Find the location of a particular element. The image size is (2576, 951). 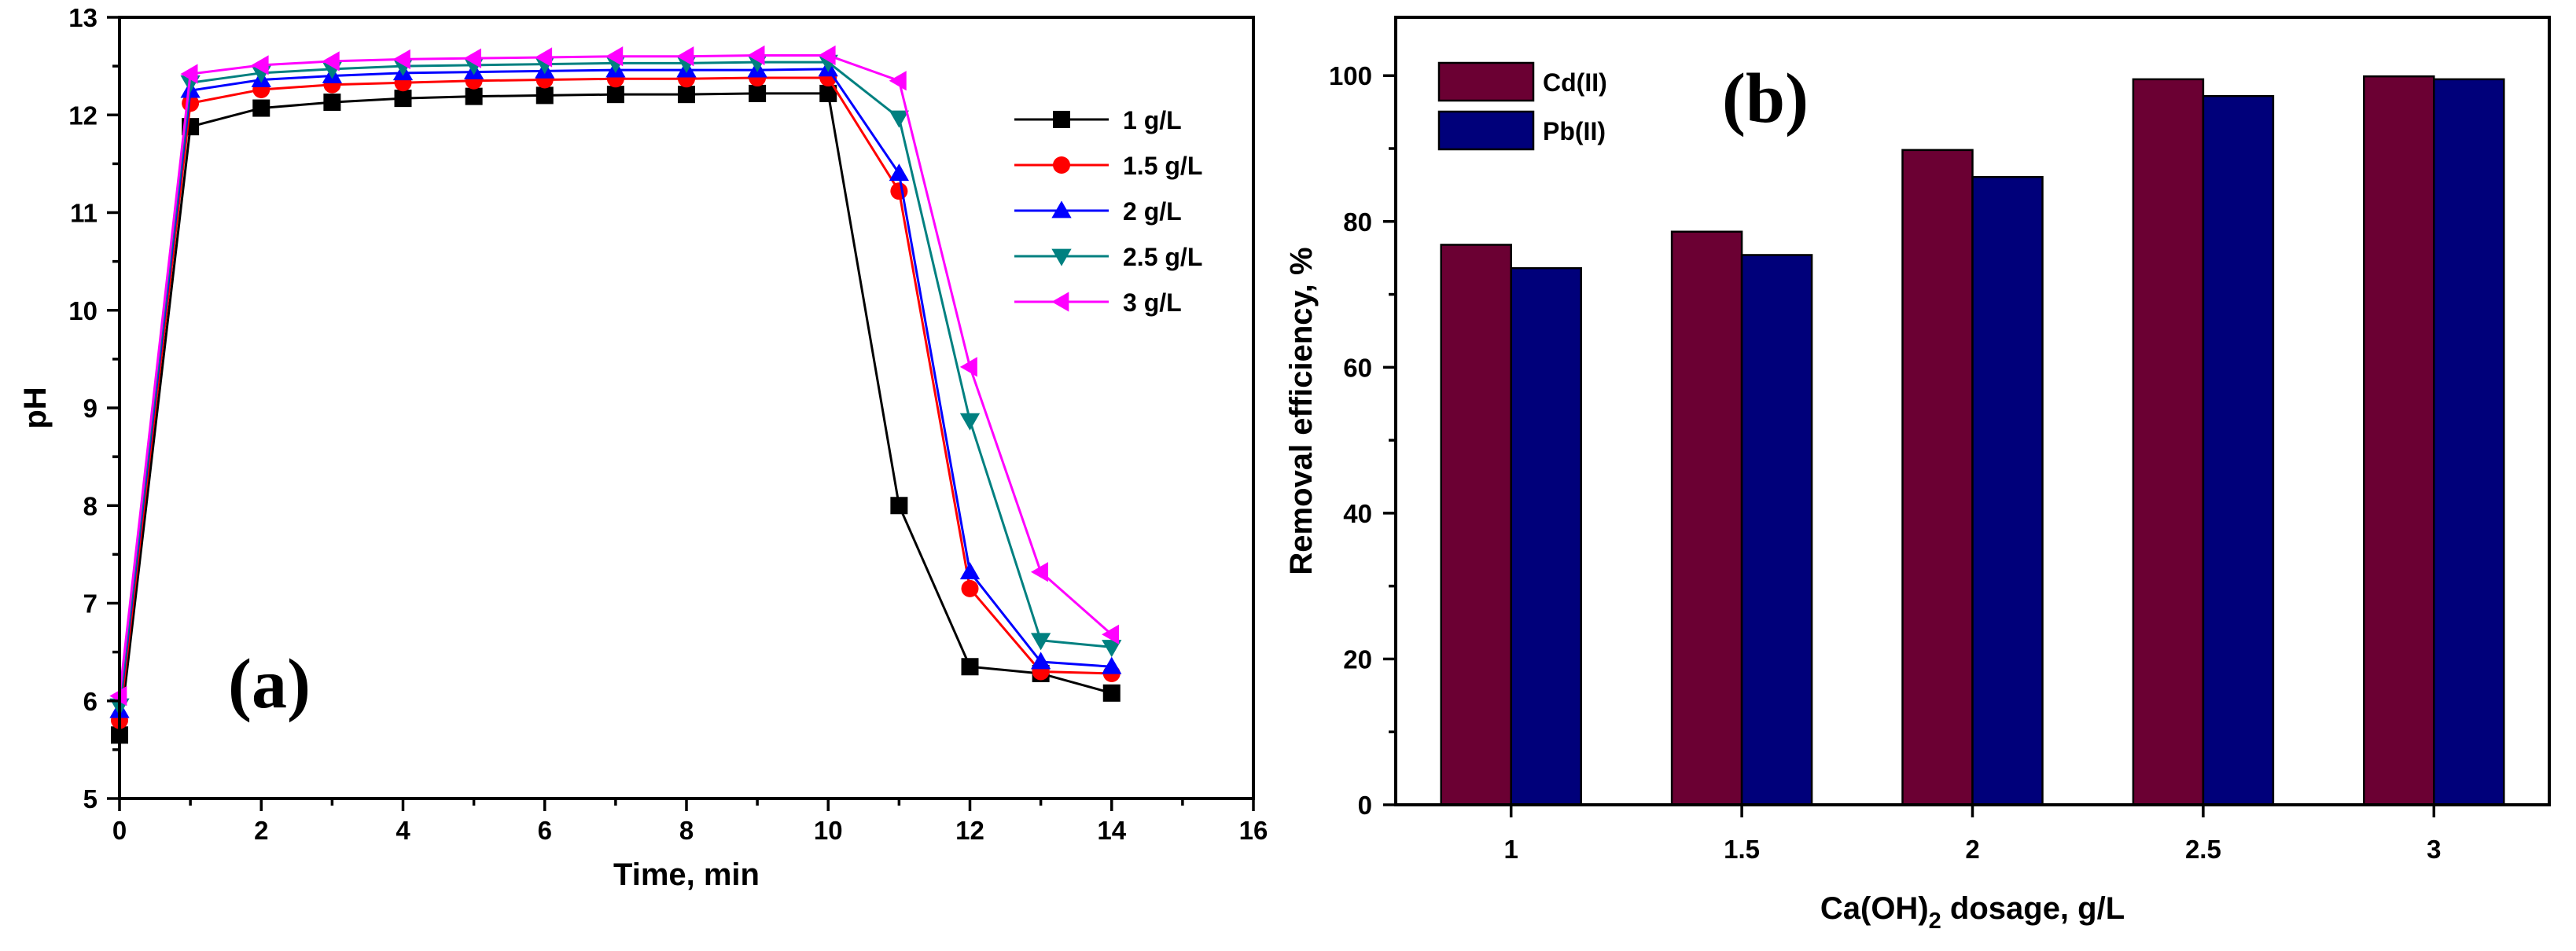

legend-item: Pb(II) is located at coordinates (1522, 131).